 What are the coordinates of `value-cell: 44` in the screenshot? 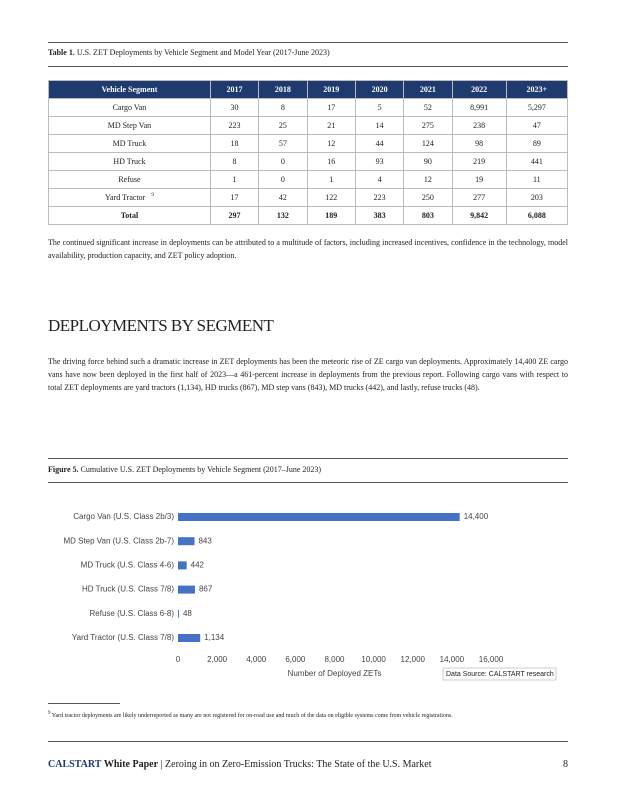 It's located at (379, 143).